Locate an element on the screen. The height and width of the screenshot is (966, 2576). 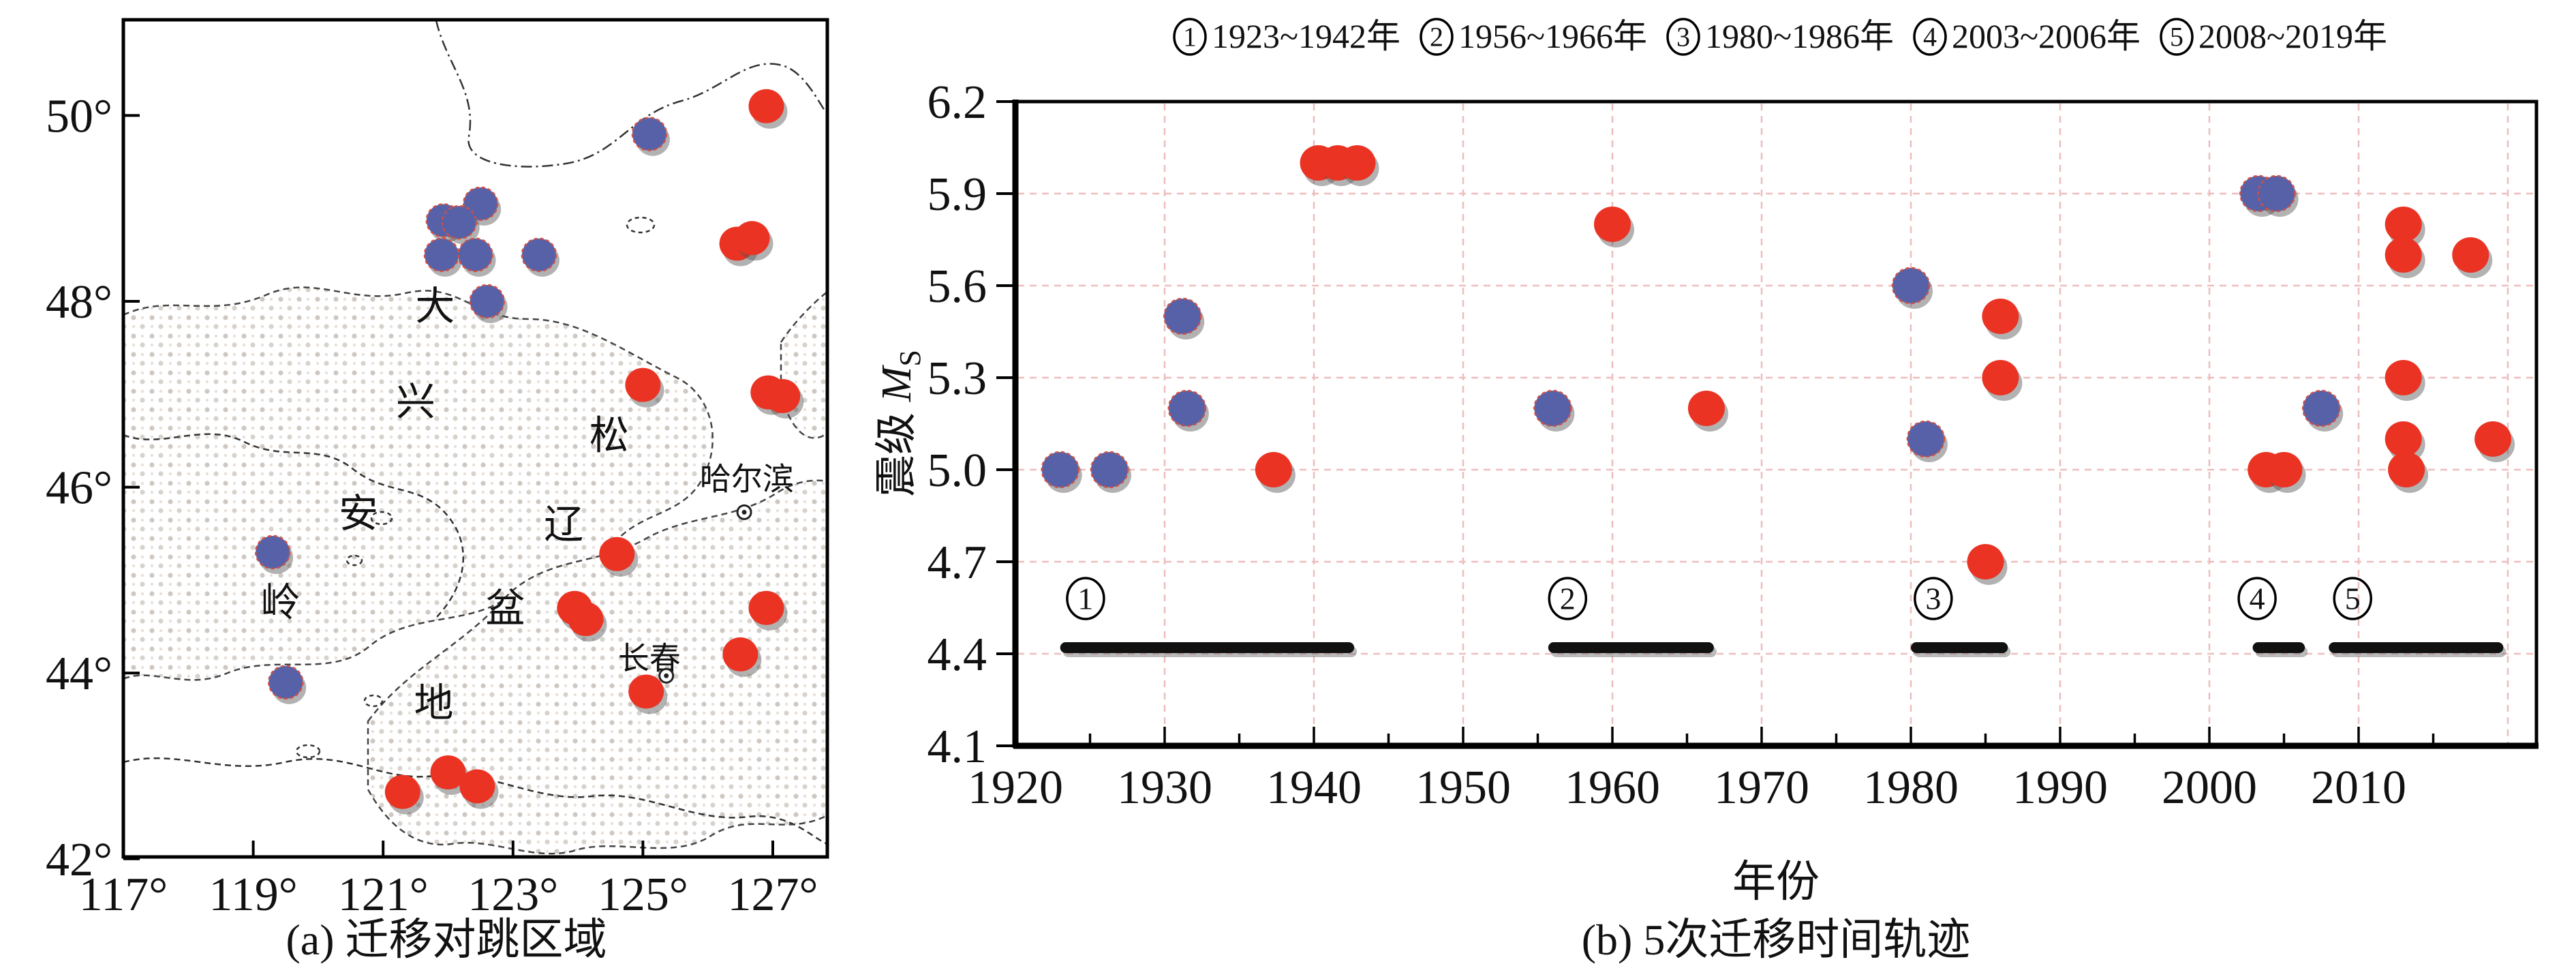
map-lon-tick-label: 123° is located at coordinates (512, 895).